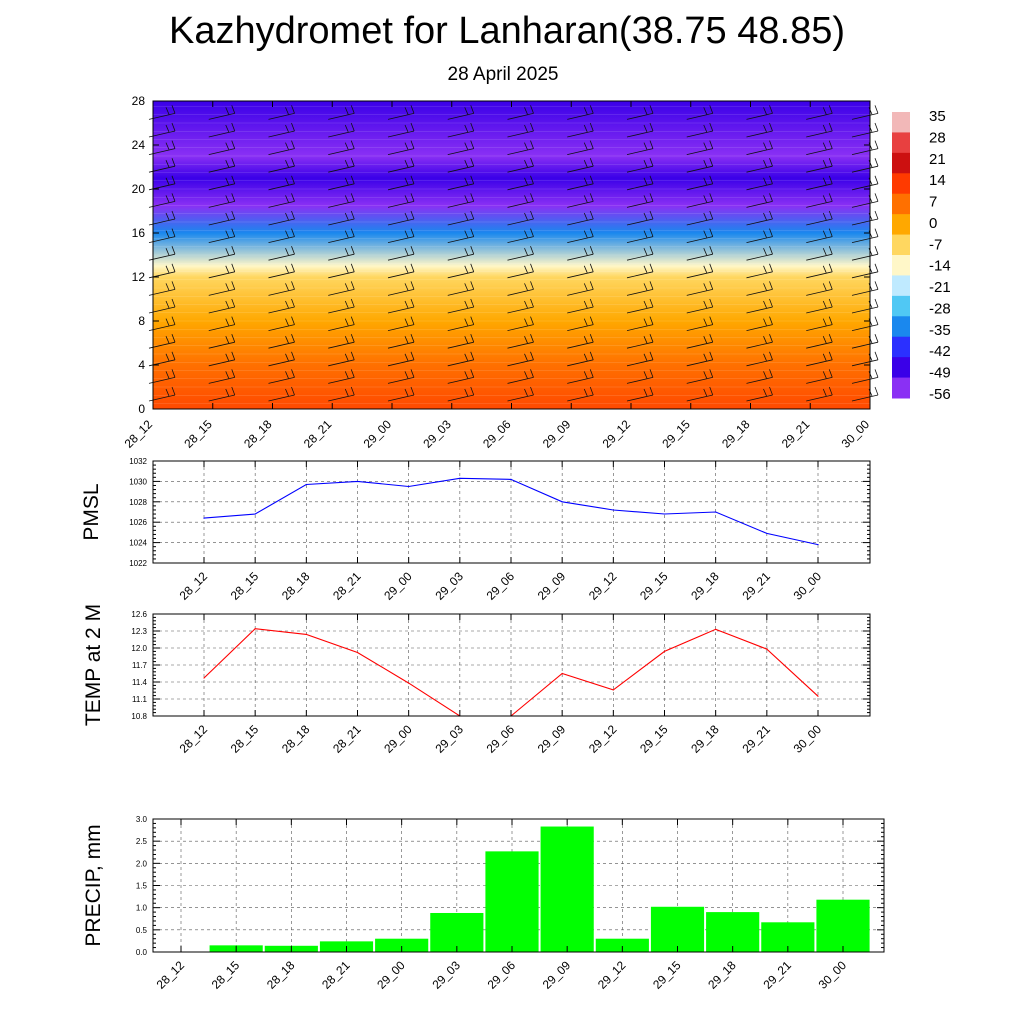 The image size is (1024, 1024). What do you see at coordinates (722, 975) in the screenshot?
I see `xtick-label: 29_18` at bounding box center [722, 975].